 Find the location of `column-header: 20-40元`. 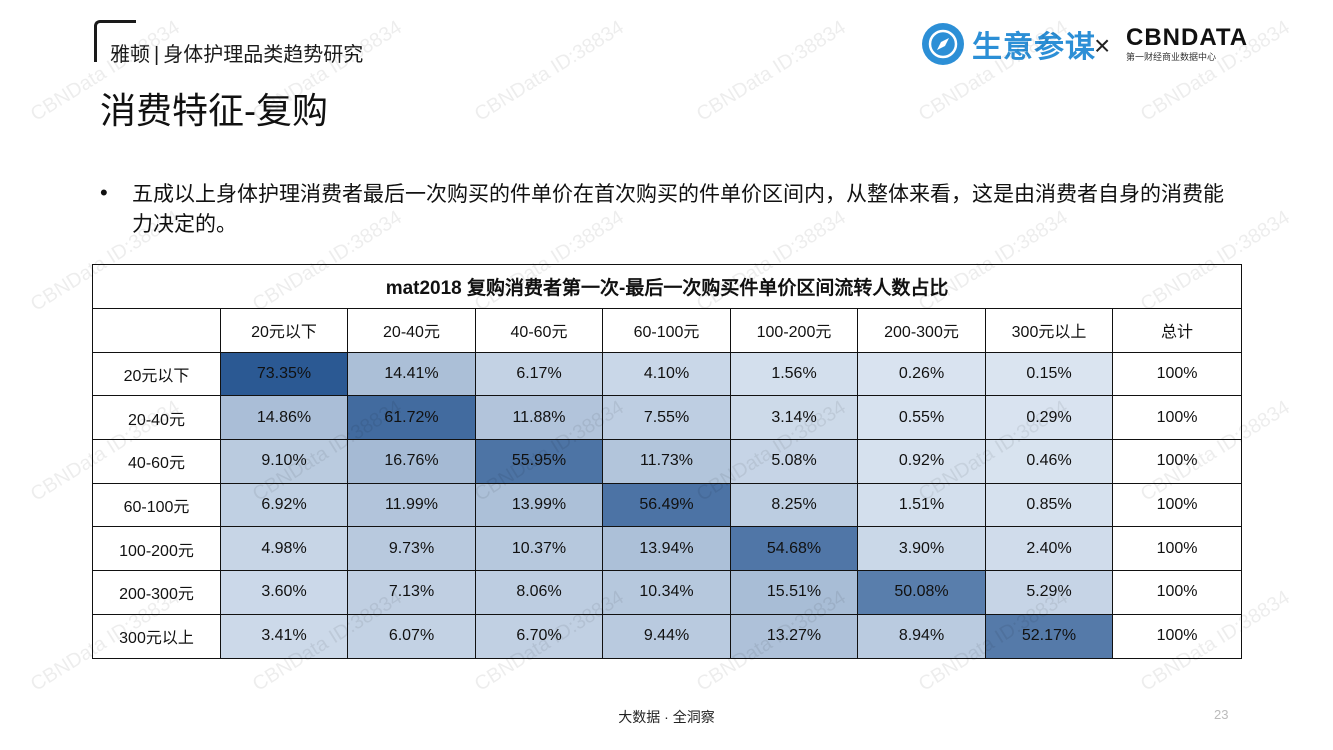

column-header: 20-40元 is located at coordinates (411, 330).